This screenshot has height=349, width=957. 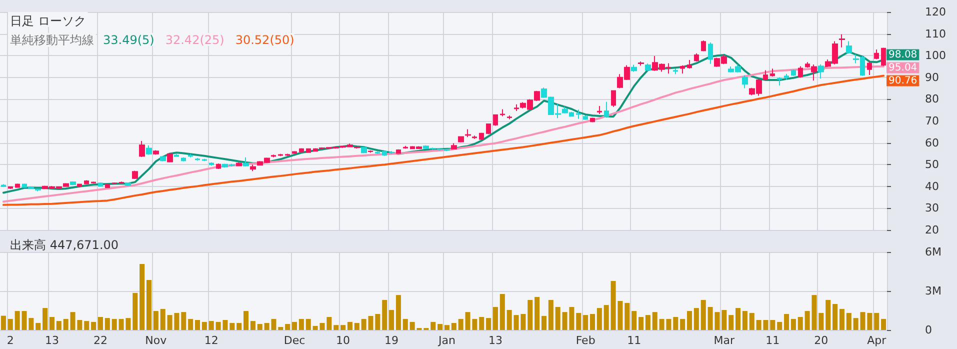 What do you see at coordinates (343, 340) in the screenshot?
I see `x-tick-label: 10` at bounding box center [343, 340].